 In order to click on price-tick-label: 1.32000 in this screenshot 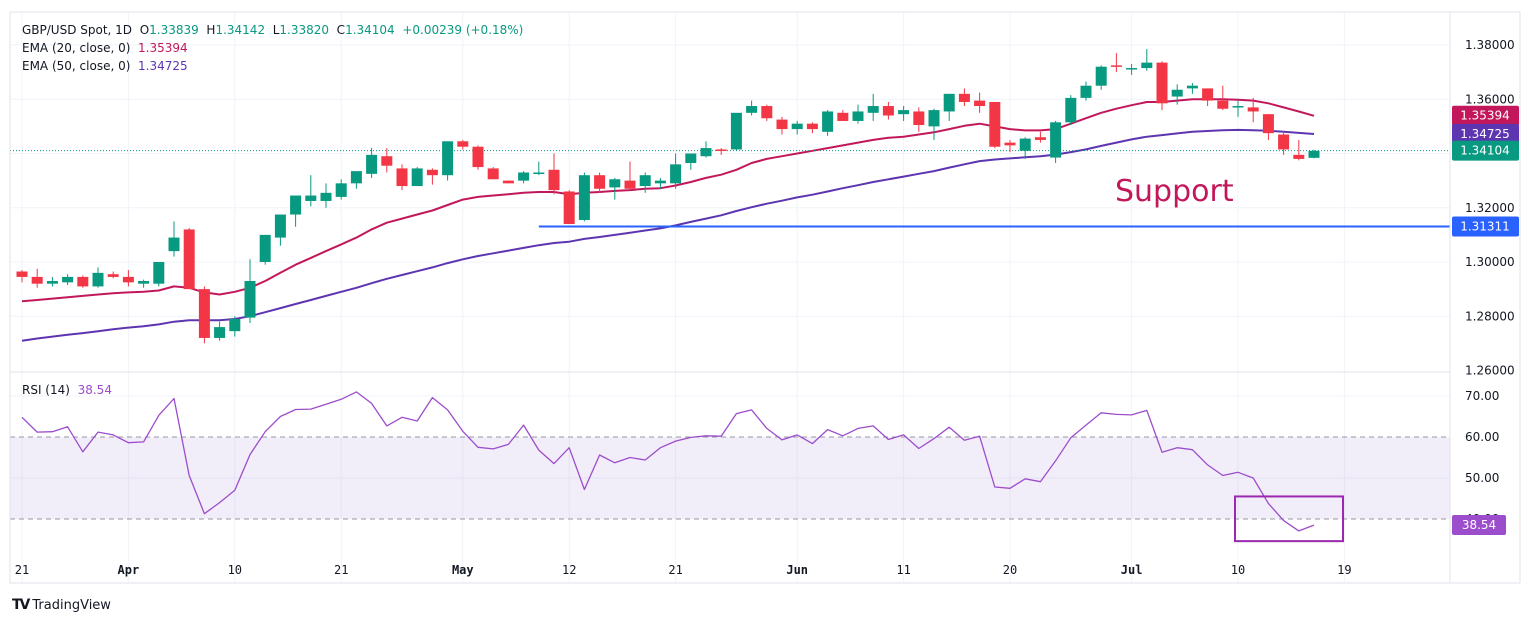, I will do `click(1490, 208)`.